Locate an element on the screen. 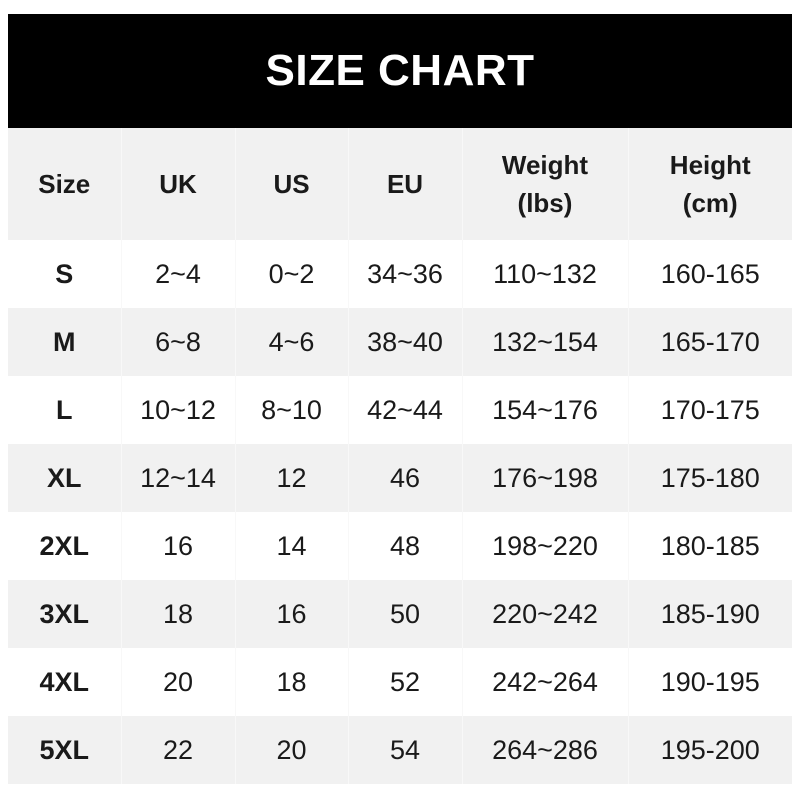 The image size is (800, 800). cell-eu: 42~44 is located at coordinates (404, 410).